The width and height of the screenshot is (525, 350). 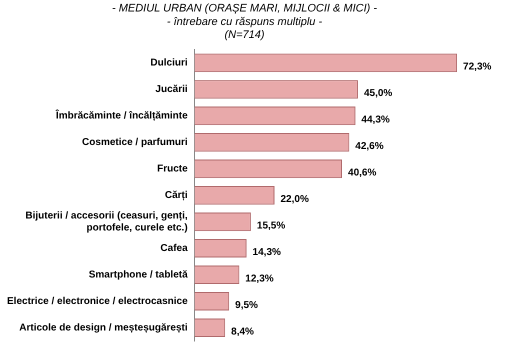 I want to click on y-tick-label: Cafea, so click(x=174, y=248).